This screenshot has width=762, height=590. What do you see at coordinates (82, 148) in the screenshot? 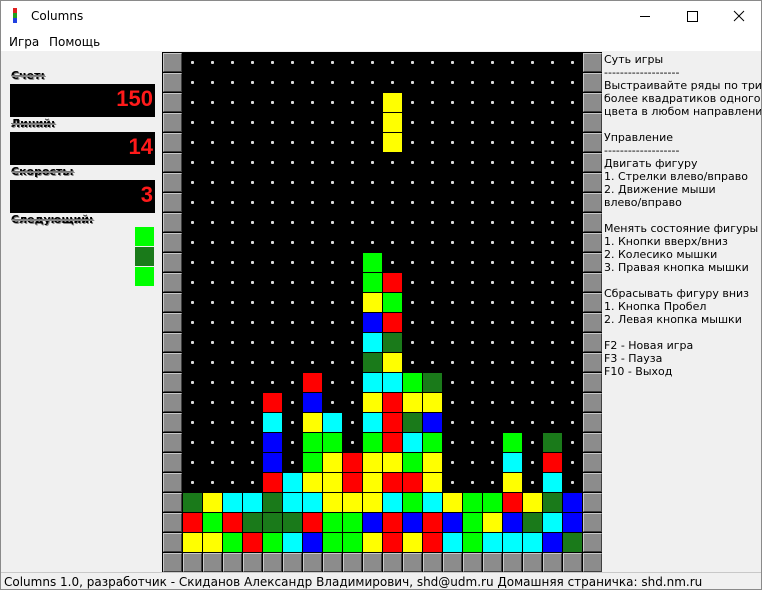
I see `stat-box: 14` at bounding box center [82, 148].